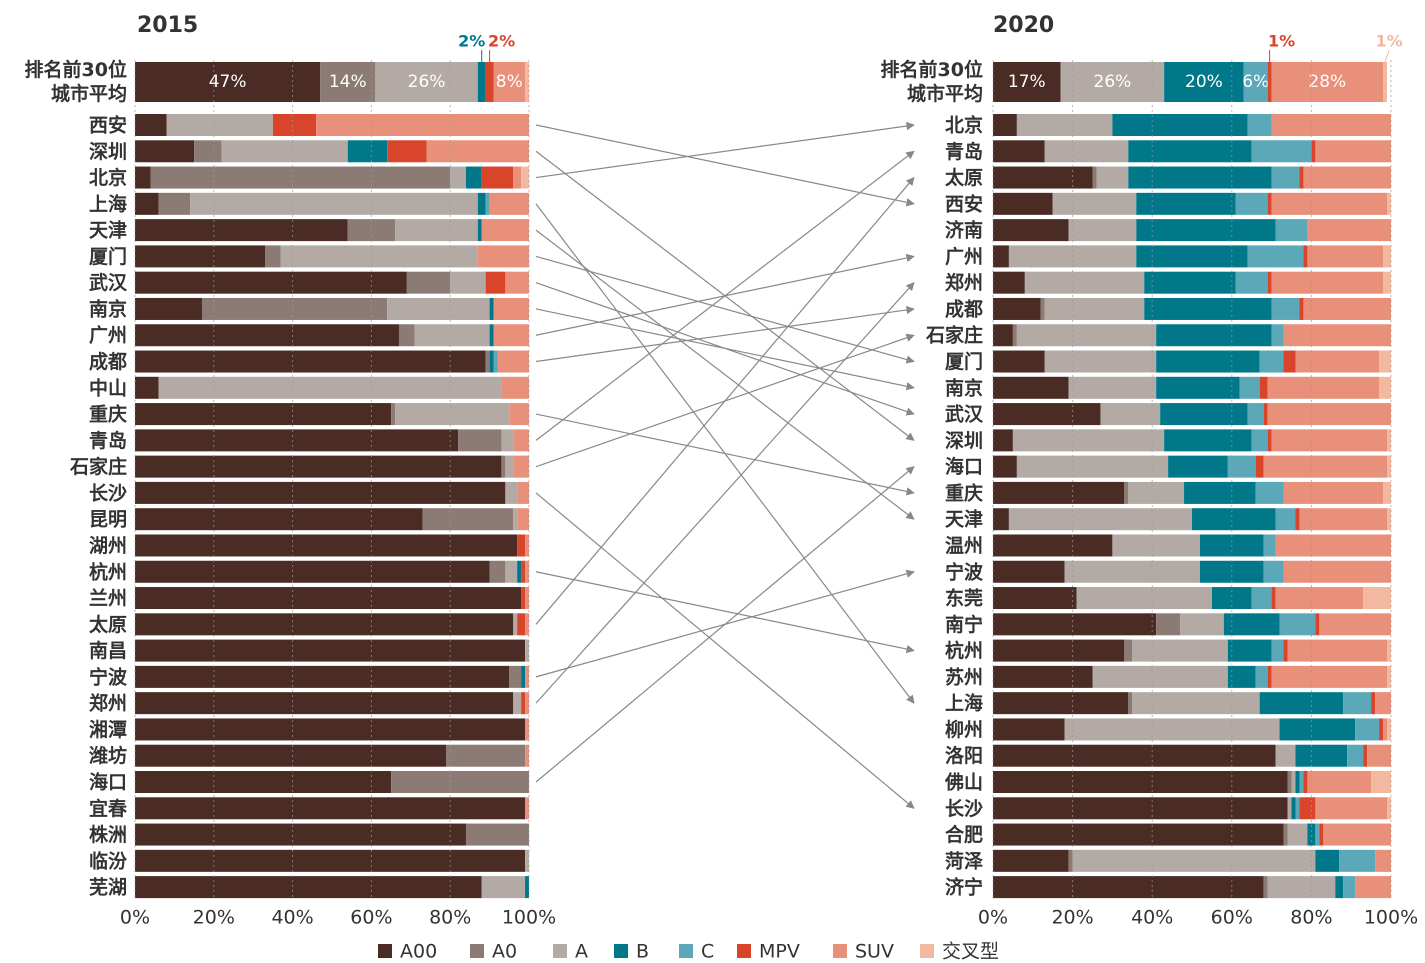 This screenshot has height=963, width=1425. What do you see at coordinates (1023, 25) in the screenshot?
I see `chart-title: 2020` at bounding box center [1023, 25].